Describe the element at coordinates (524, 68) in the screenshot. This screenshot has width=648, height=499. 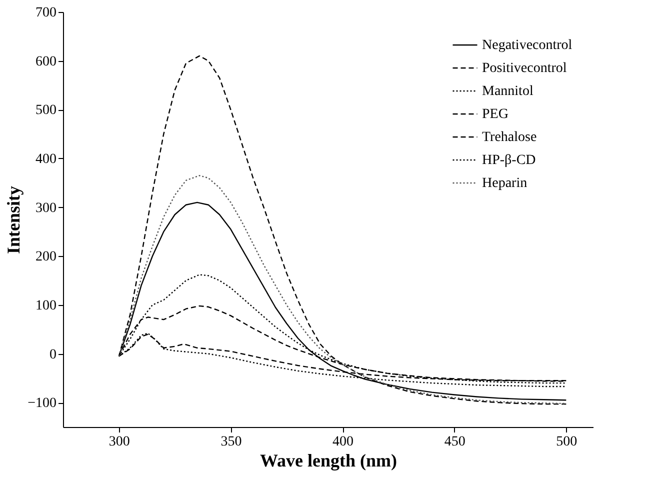
I see `legend-label: Positivecontrol` at that location.